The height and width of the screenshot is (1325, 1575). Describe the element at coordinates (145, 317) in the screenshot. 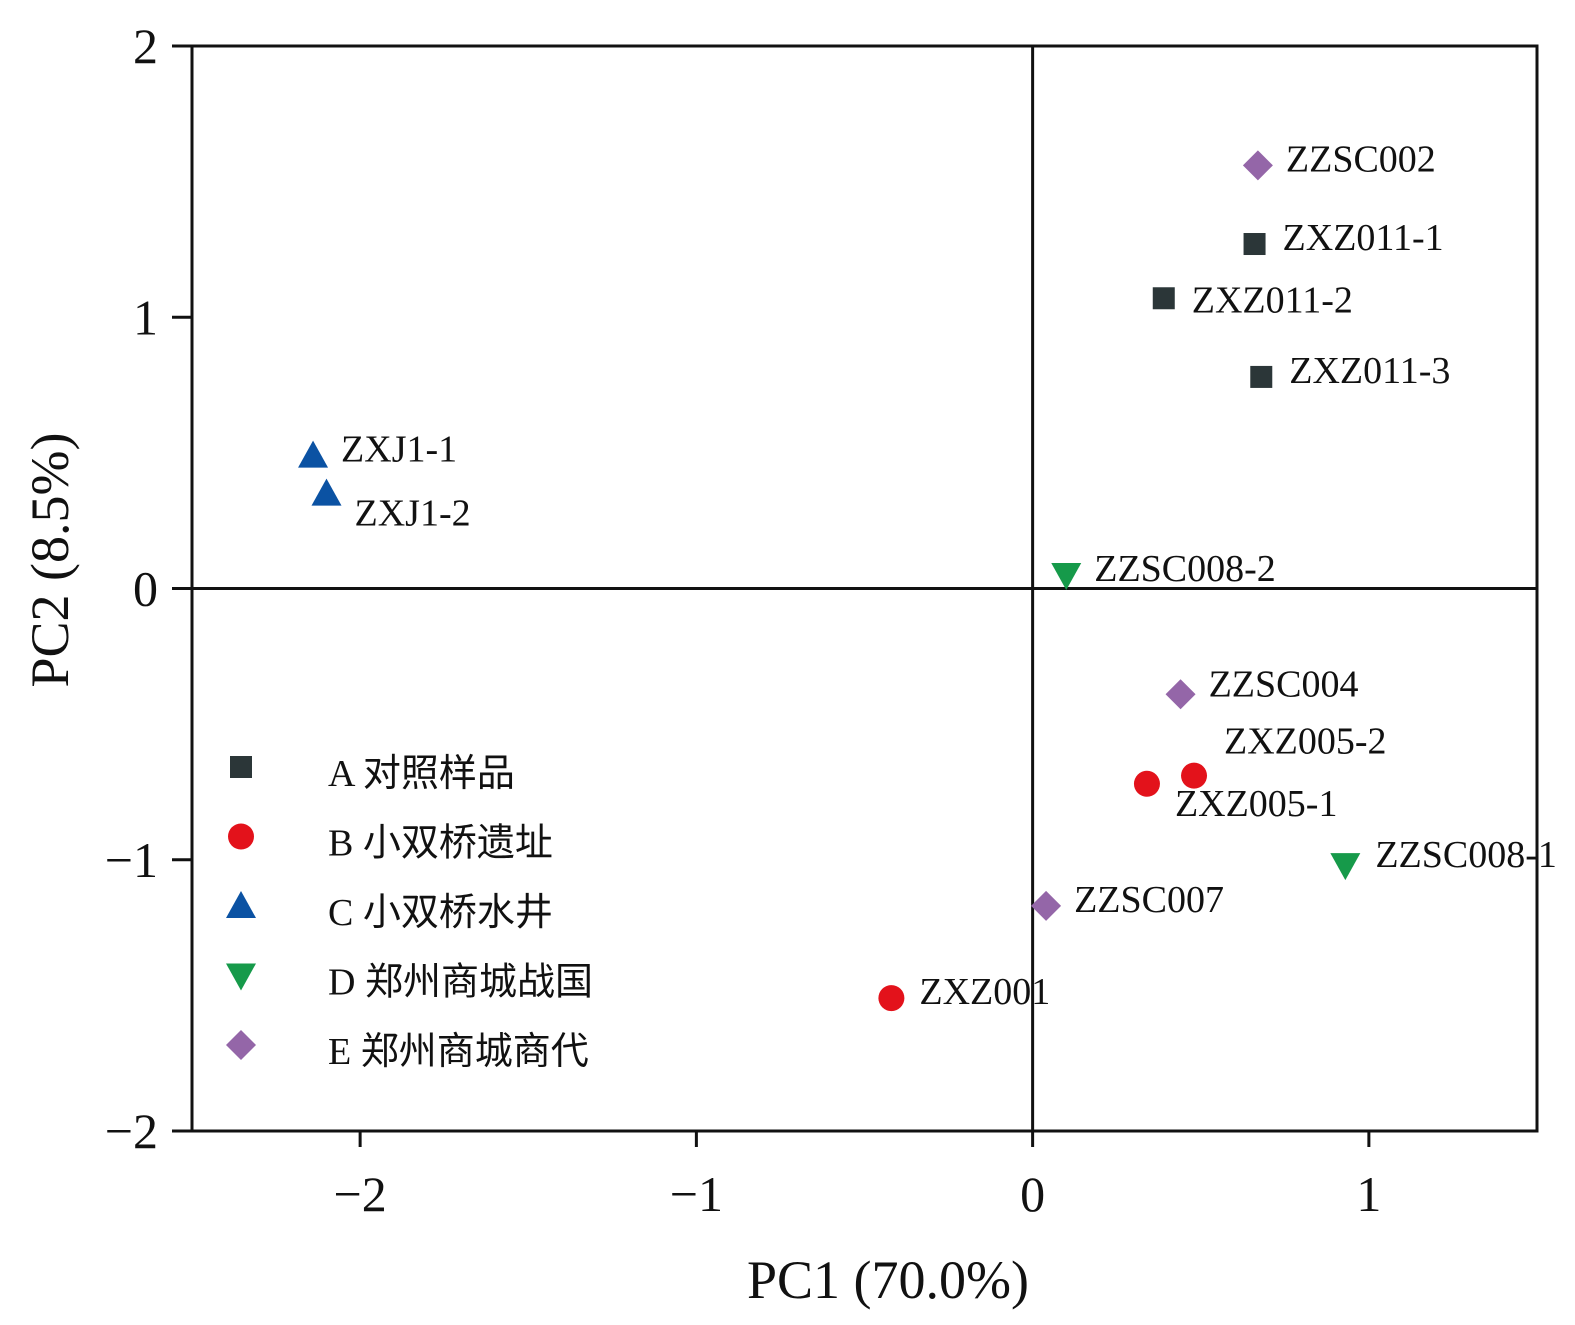

I see `y-tick-label: 1` at that location.